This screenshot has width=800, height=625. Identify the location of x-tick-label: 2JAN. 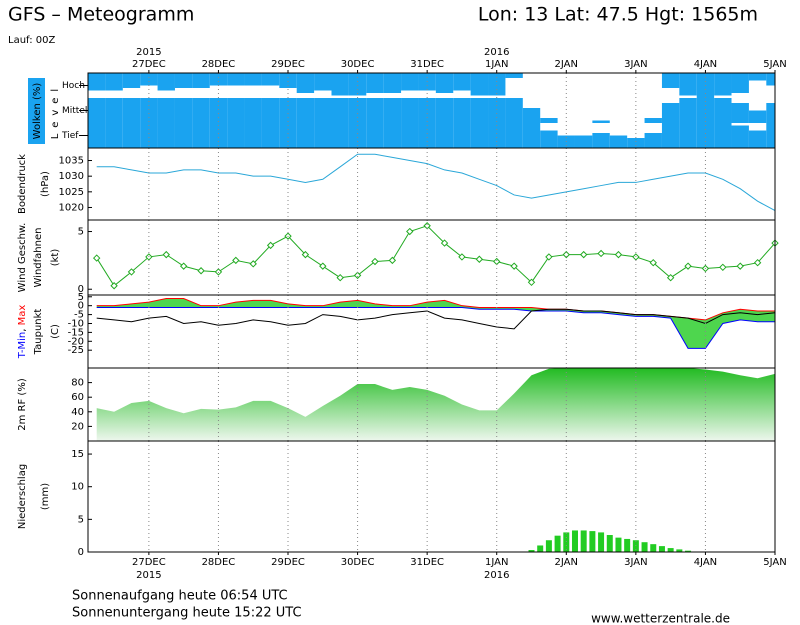
(566, 64).